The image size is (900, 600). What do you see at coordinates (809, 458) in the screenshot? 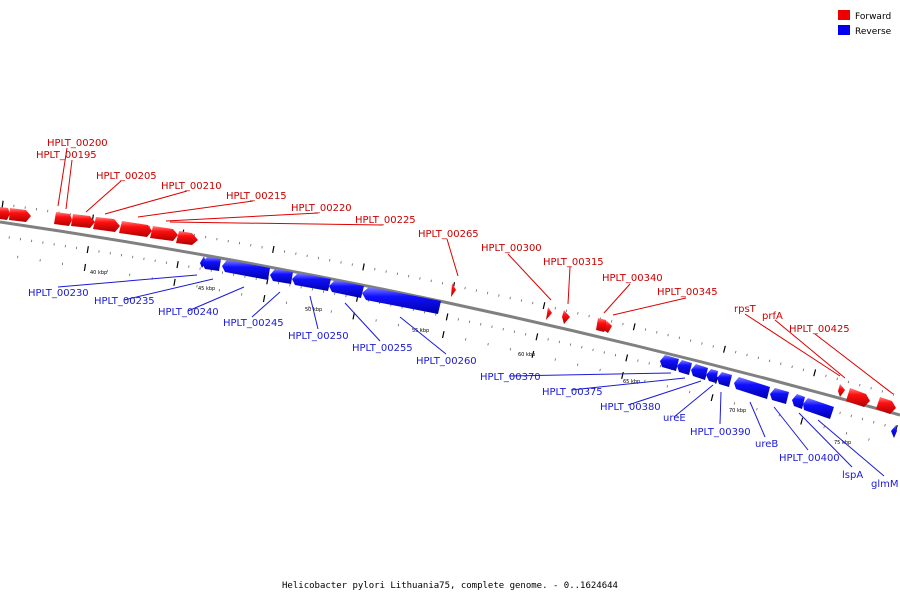
I see `gene-label-hplt-00400: HPLT_00400` at bounding box center [809, 458].